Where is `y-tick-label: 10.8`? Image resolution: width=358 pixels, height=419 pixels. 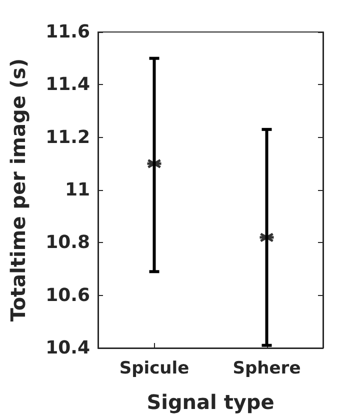
y-tick-label: 10.8 is located at coordinates (68, 243).